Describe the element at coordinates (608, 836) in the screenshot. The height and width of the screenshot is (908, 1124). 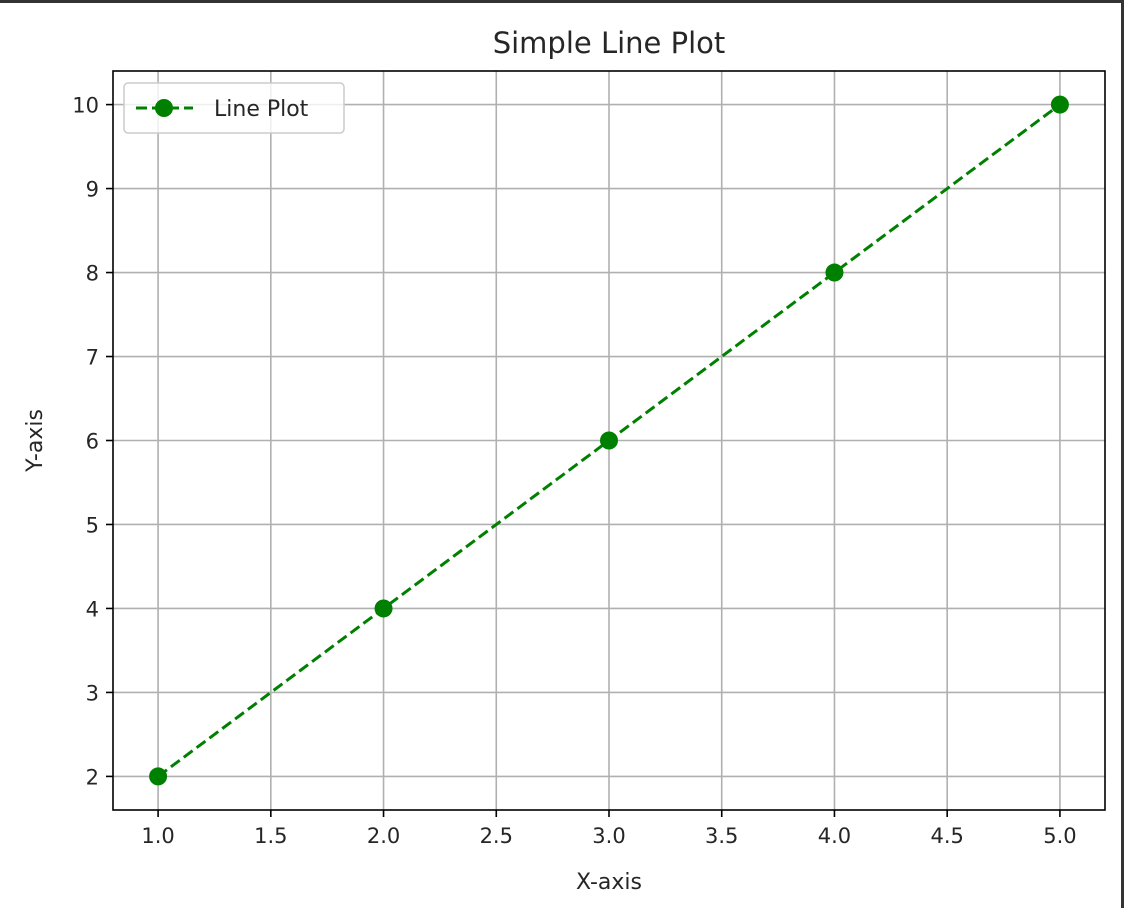
I see `x-tick-label: 3.0` at that location.